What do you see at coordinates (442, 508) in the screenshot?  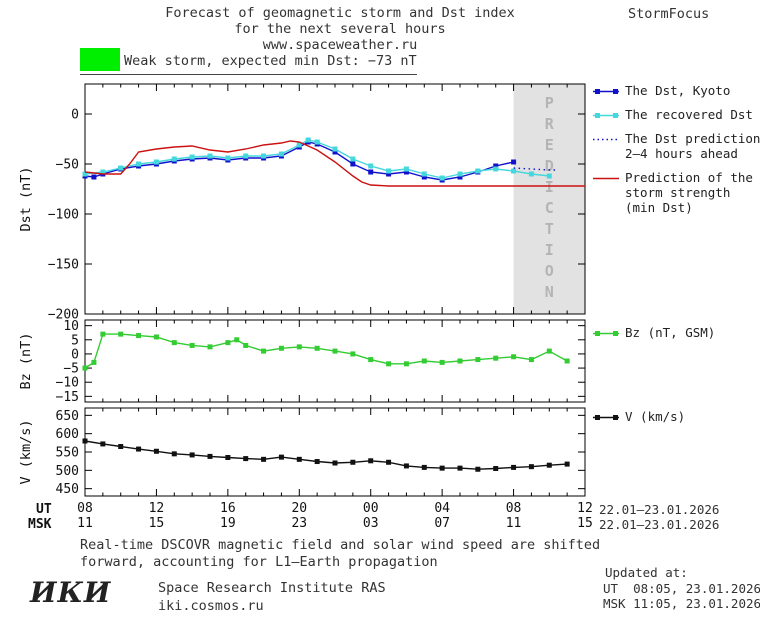 I see `ut-tick-label: 04` at bounding box center [442, 508].